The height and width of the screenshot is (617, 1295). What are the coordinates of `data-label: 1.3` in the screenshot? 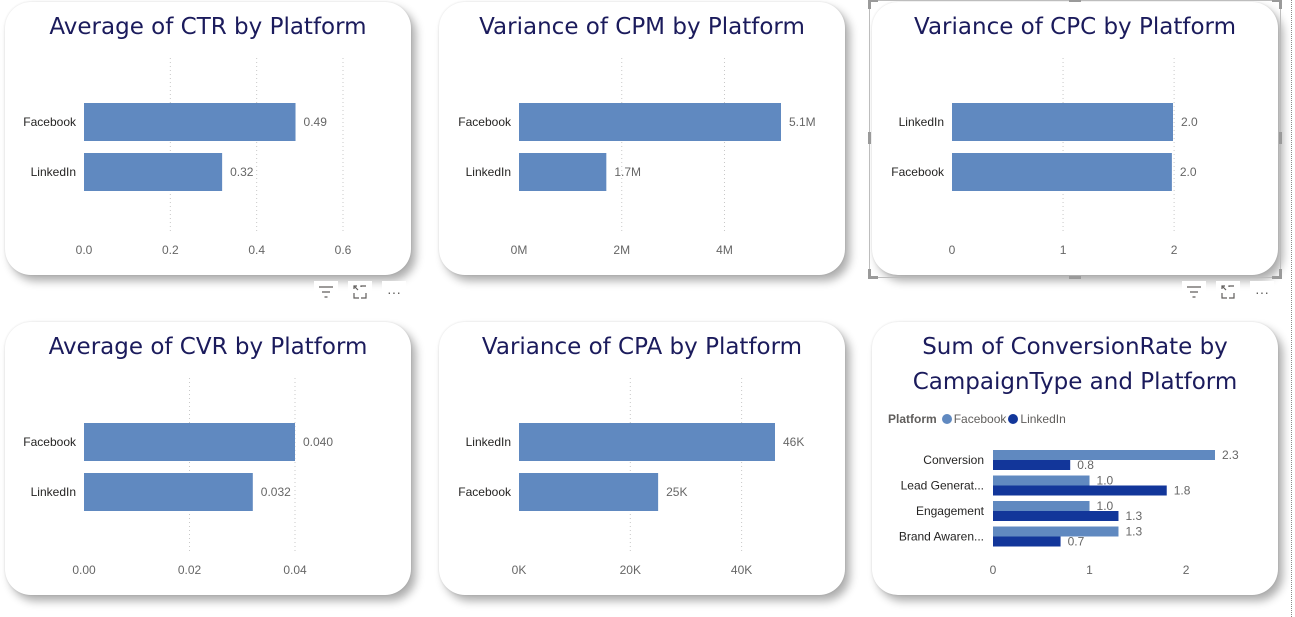 It's located at (1133, 532).